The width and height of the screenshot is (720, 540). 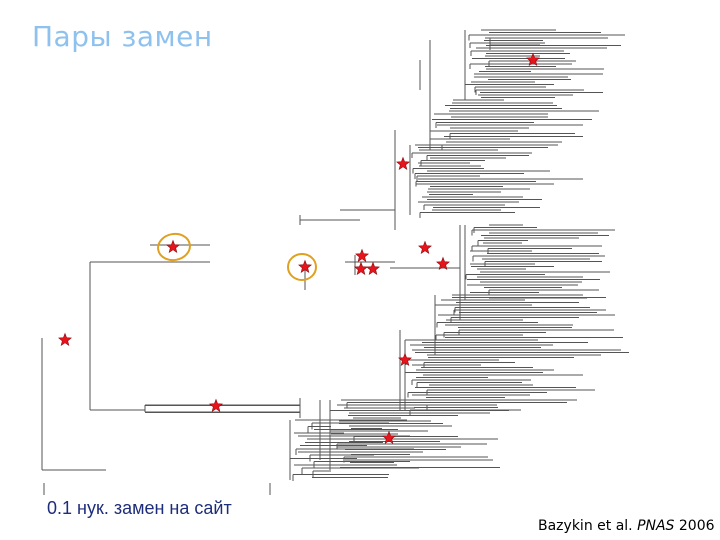 I want to click on citation: Bazykin et al. PNAS 2006, so click(x=626, y=526).